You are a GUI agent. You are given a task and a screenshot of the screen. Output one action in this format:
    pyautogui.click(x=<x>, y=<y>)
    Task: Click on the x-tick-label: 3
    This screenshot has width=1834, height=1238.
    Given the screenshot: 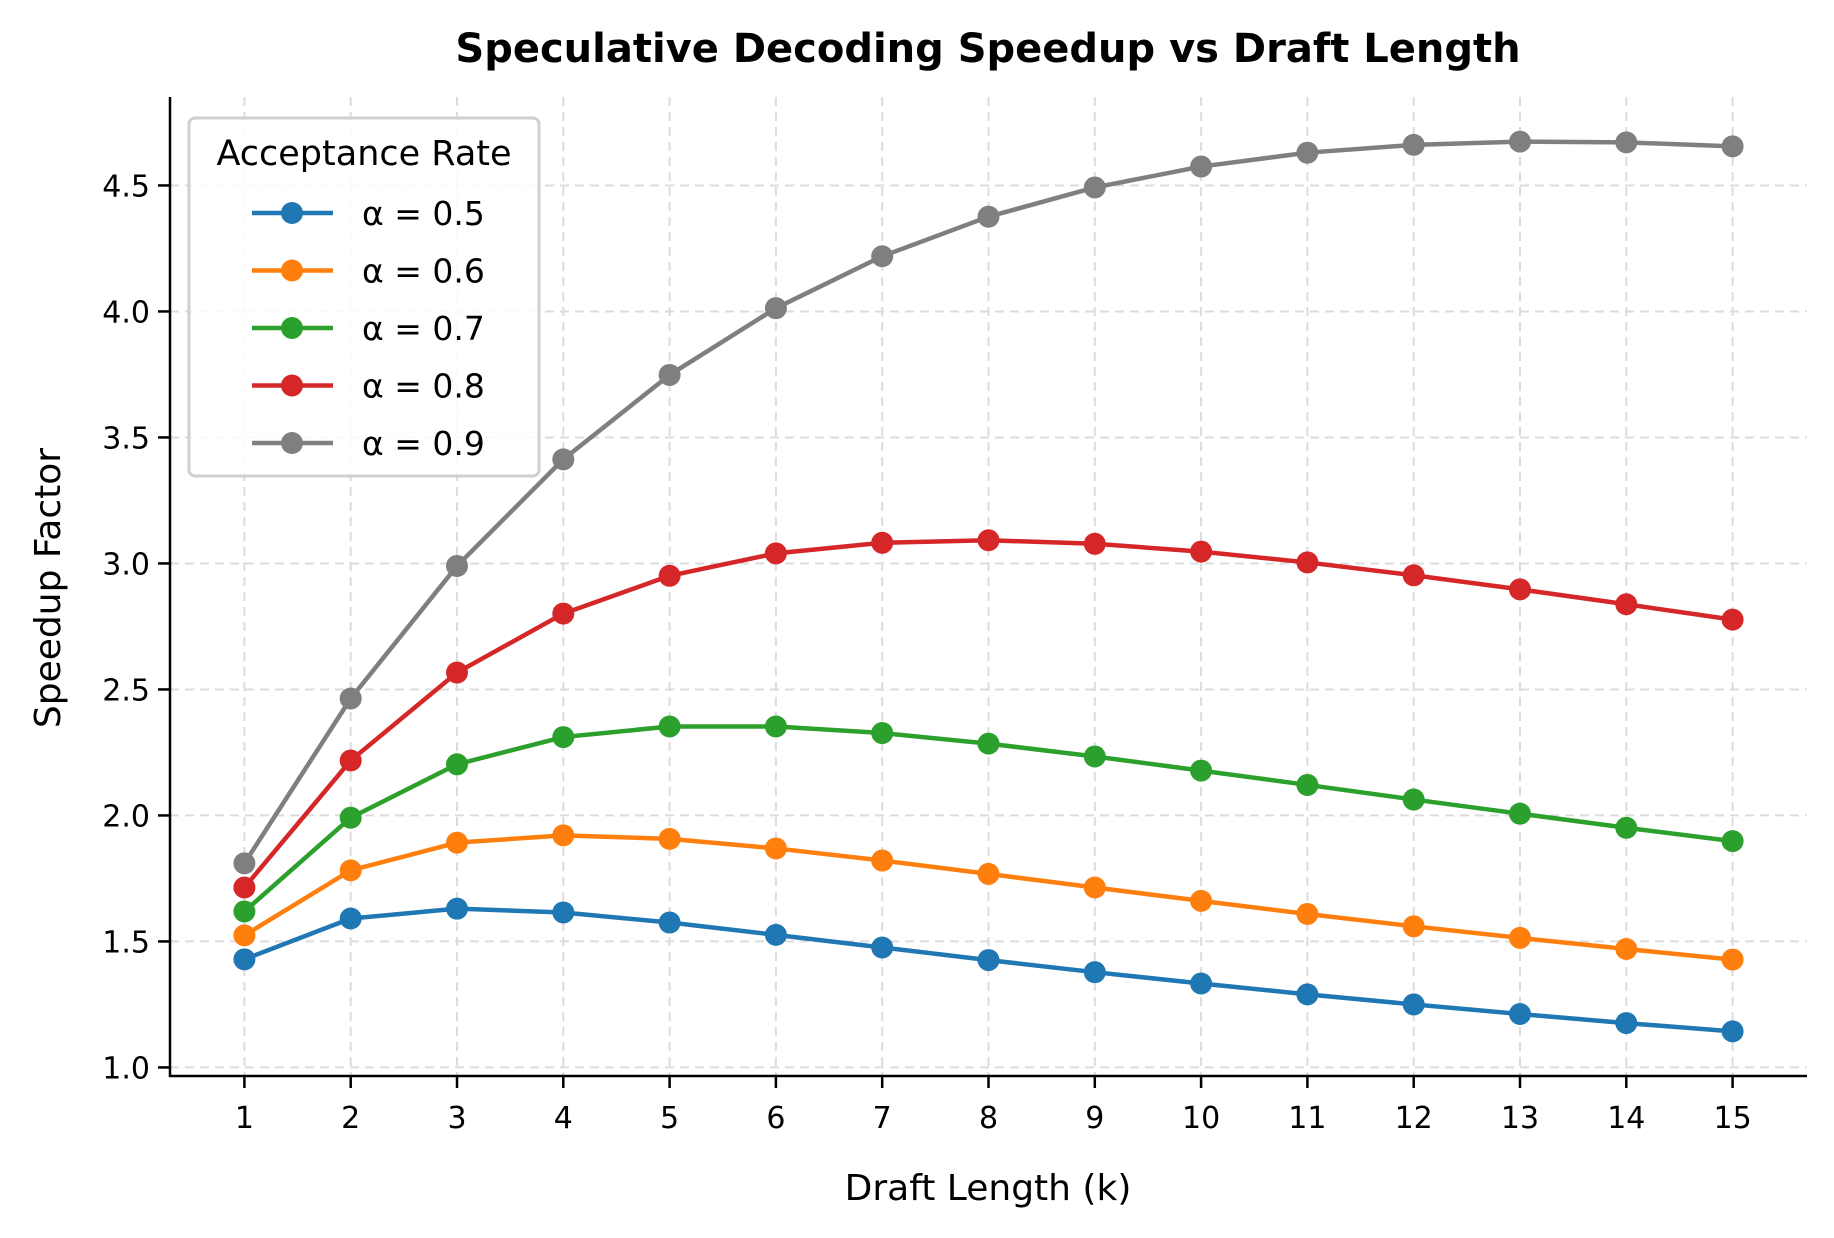 What is the action you would take?
    pyautogui.click(x=456, y=1118)
    